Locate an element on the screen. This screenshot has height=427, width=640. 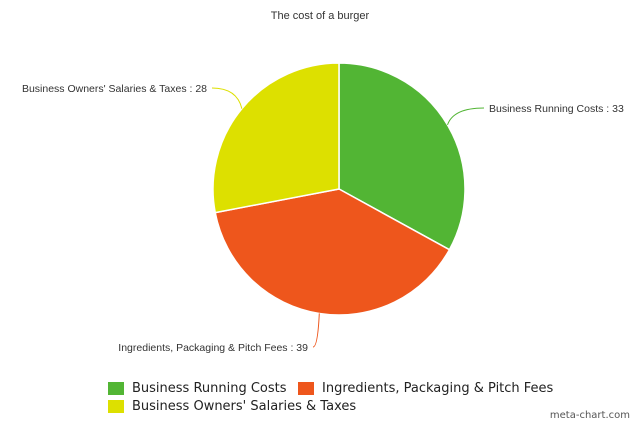
chart-title: The cost of a burger is located at coordinates (320, 16).